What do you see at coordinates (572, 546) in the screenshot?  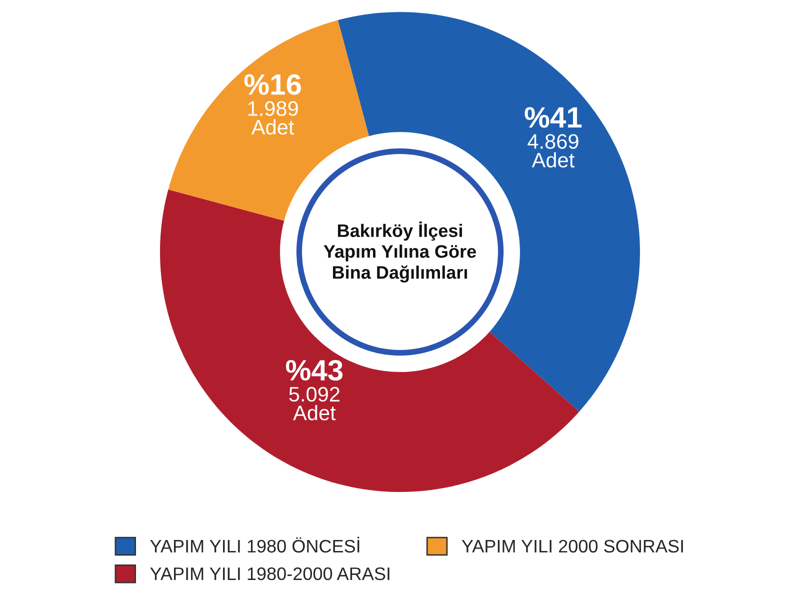 I see `legend-label: YAPIM YILI 2000 SONRASI` at bounding box center [572, 546].